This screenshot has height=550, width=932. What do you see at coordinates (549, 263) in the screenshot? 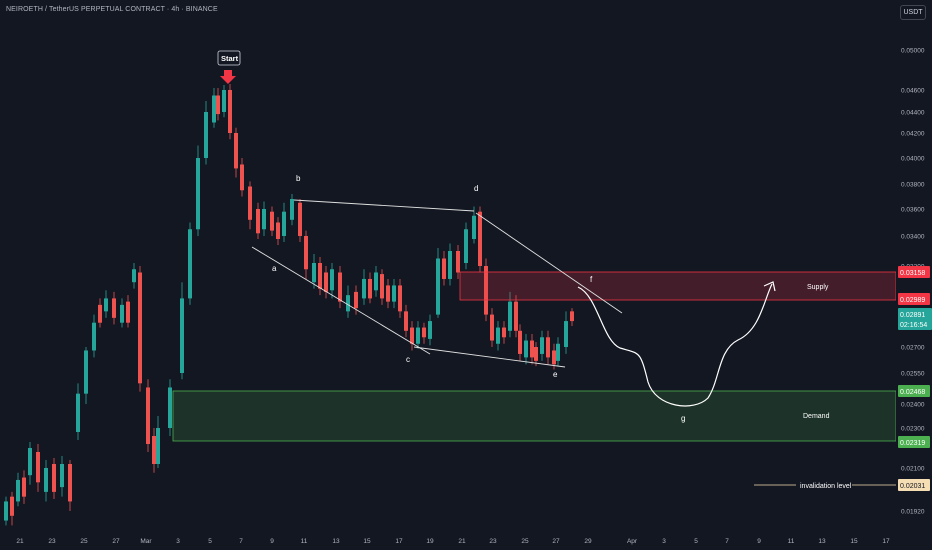
I see `trendline-descending-df` at bounding box center [549, 263].